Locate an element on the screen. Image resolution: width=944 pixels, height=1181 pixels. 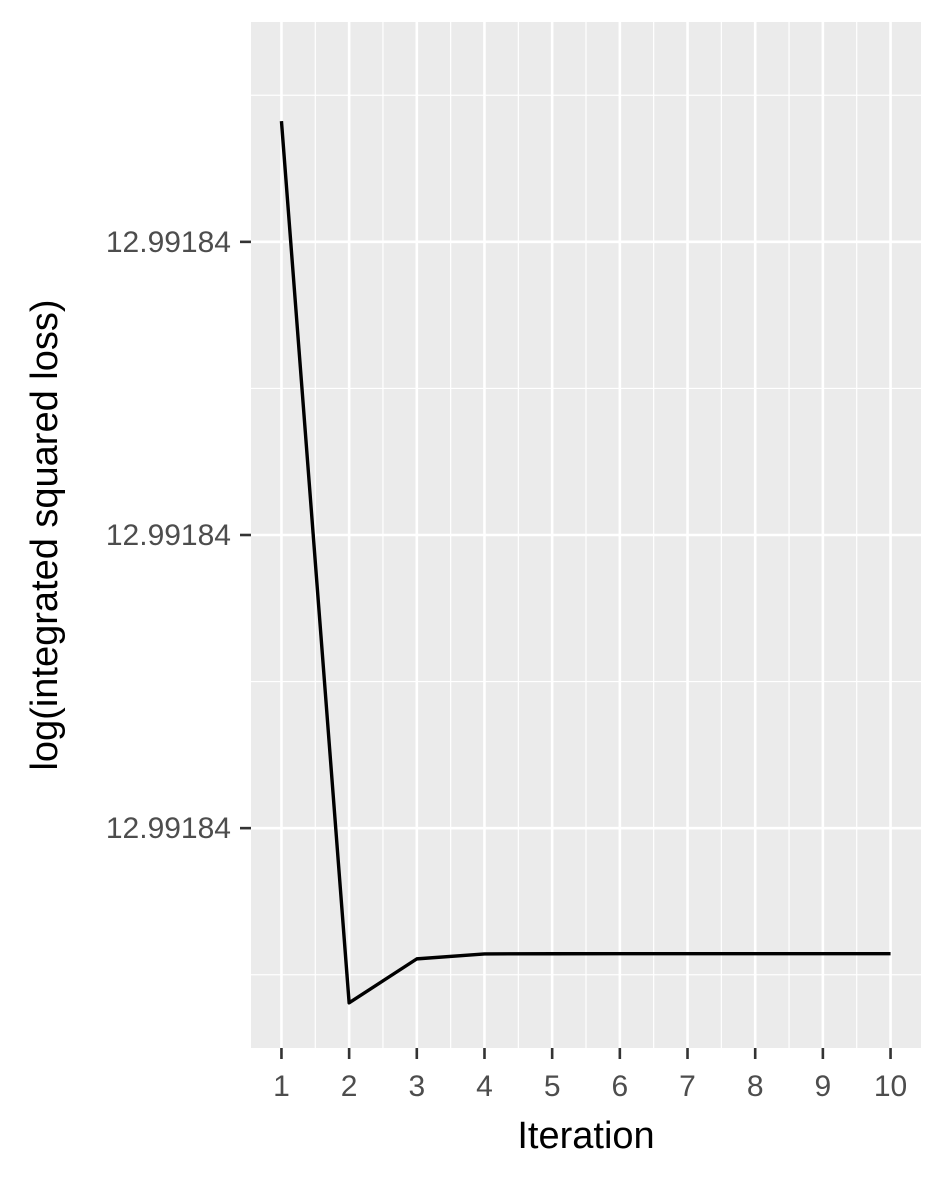
y-axis: 12.99184 12.99184 12.99184 is located at coordinates (178, 535).